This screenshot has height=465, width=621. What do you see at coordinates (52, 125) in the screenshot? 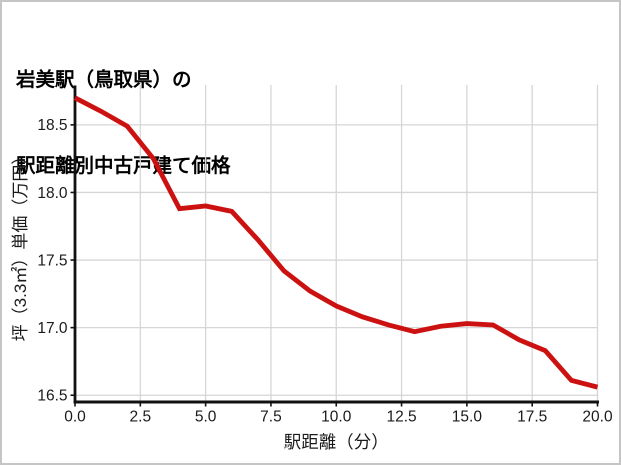
I see `y-tick-label: 18.5` at bounding box center [52, 125].